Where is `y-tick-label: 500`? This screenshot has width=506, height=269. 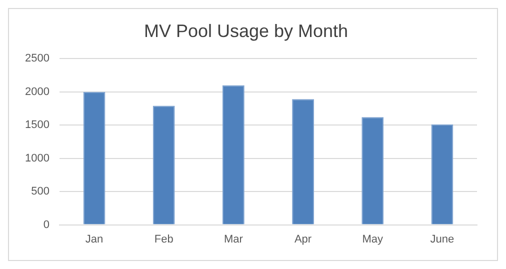 y-tick-label: 500 is located at coordinates (40, 192).